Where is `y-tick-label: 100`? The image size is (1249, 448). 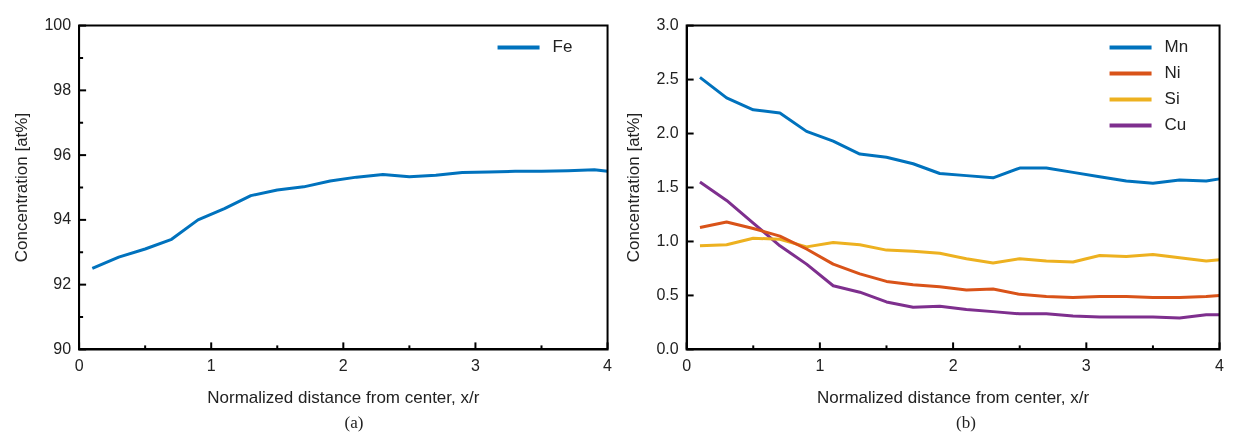
y-tick-label: 100 is located at coordinates (58, 25).